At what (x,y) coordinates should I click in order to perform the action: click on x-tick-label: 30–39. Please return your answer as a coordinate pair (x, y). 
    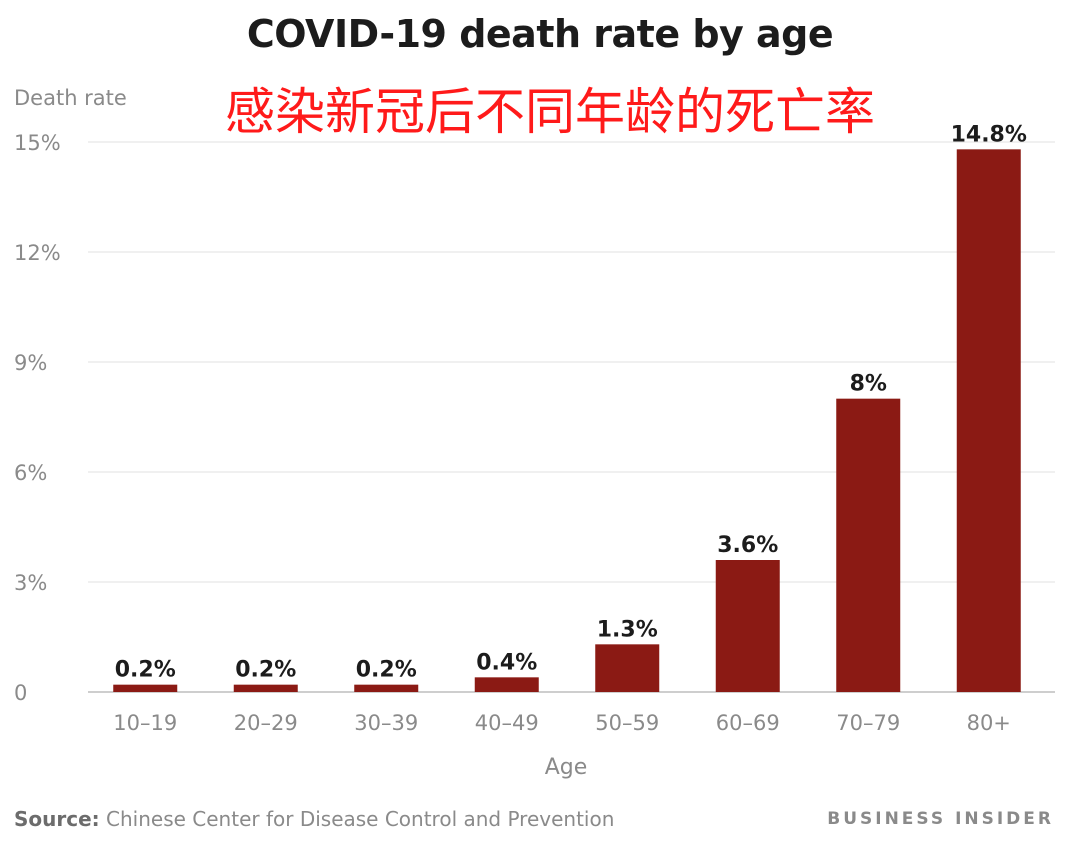
    Looking at the image, I should click on (386, 723).